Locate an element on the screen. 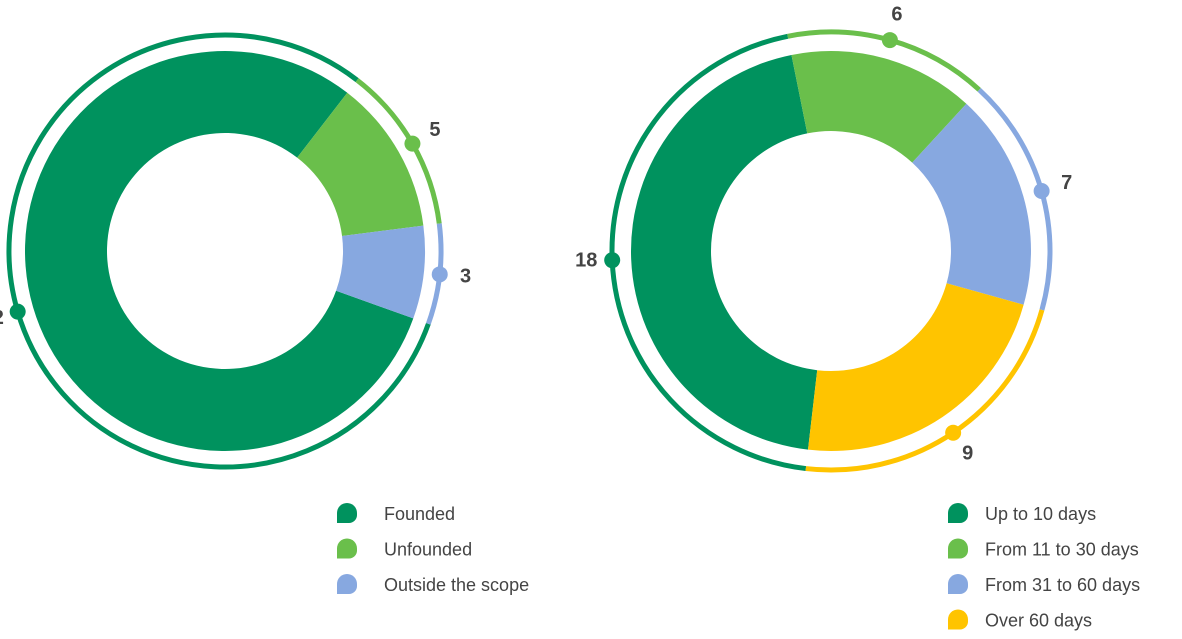 This screenshot has height=639, width=1182. value-label: 7 is located at coordinates (1066, 183).